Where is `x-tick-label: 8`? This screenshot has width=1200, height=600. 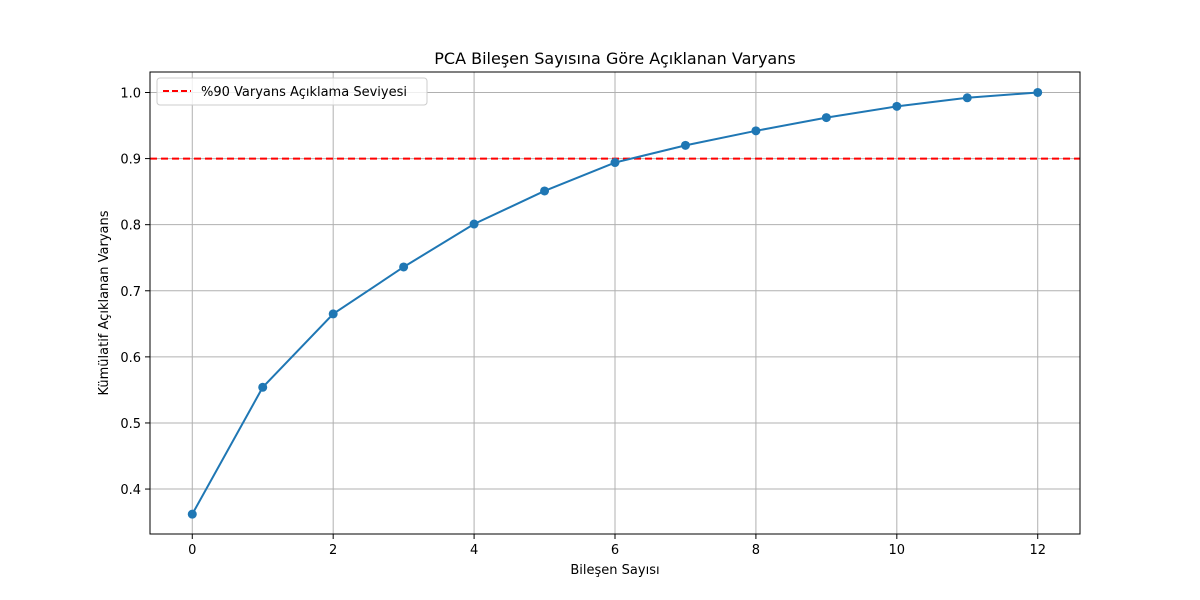
x-tick-label: 8 is located at coordinates (756, 550).